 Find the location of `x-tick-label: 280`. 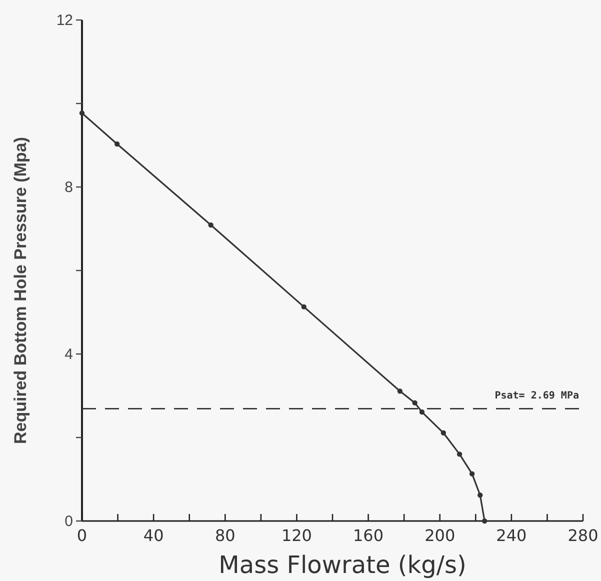

x-tick-label: 280 is located at coordinates (583, 535).